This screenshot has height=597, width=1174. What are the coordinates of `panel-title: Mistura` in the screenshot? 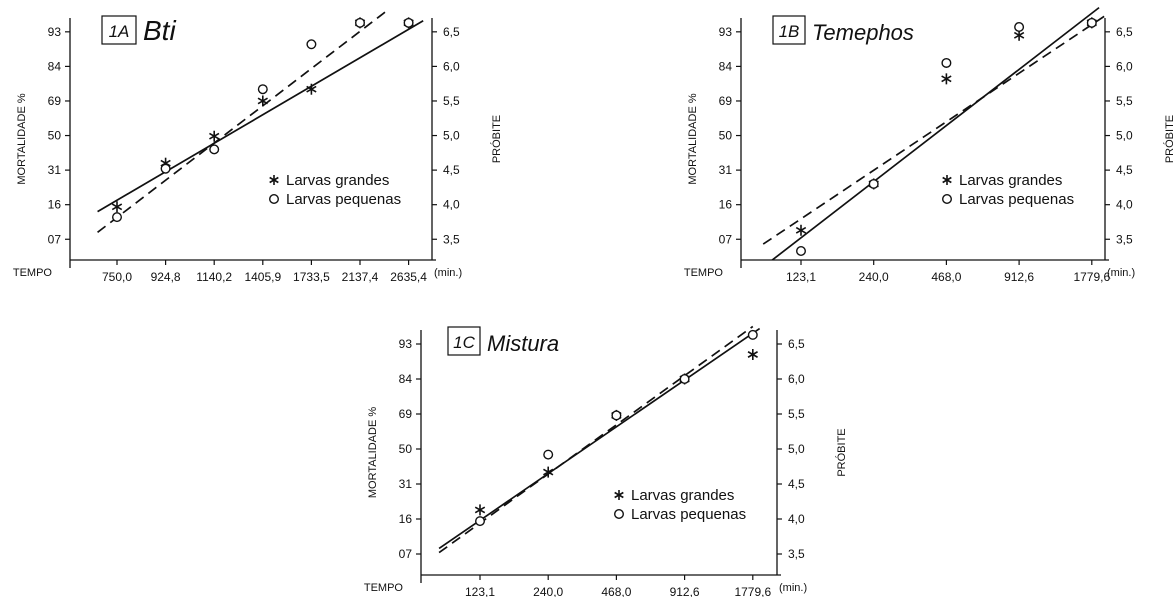 It's located at (523, 343).